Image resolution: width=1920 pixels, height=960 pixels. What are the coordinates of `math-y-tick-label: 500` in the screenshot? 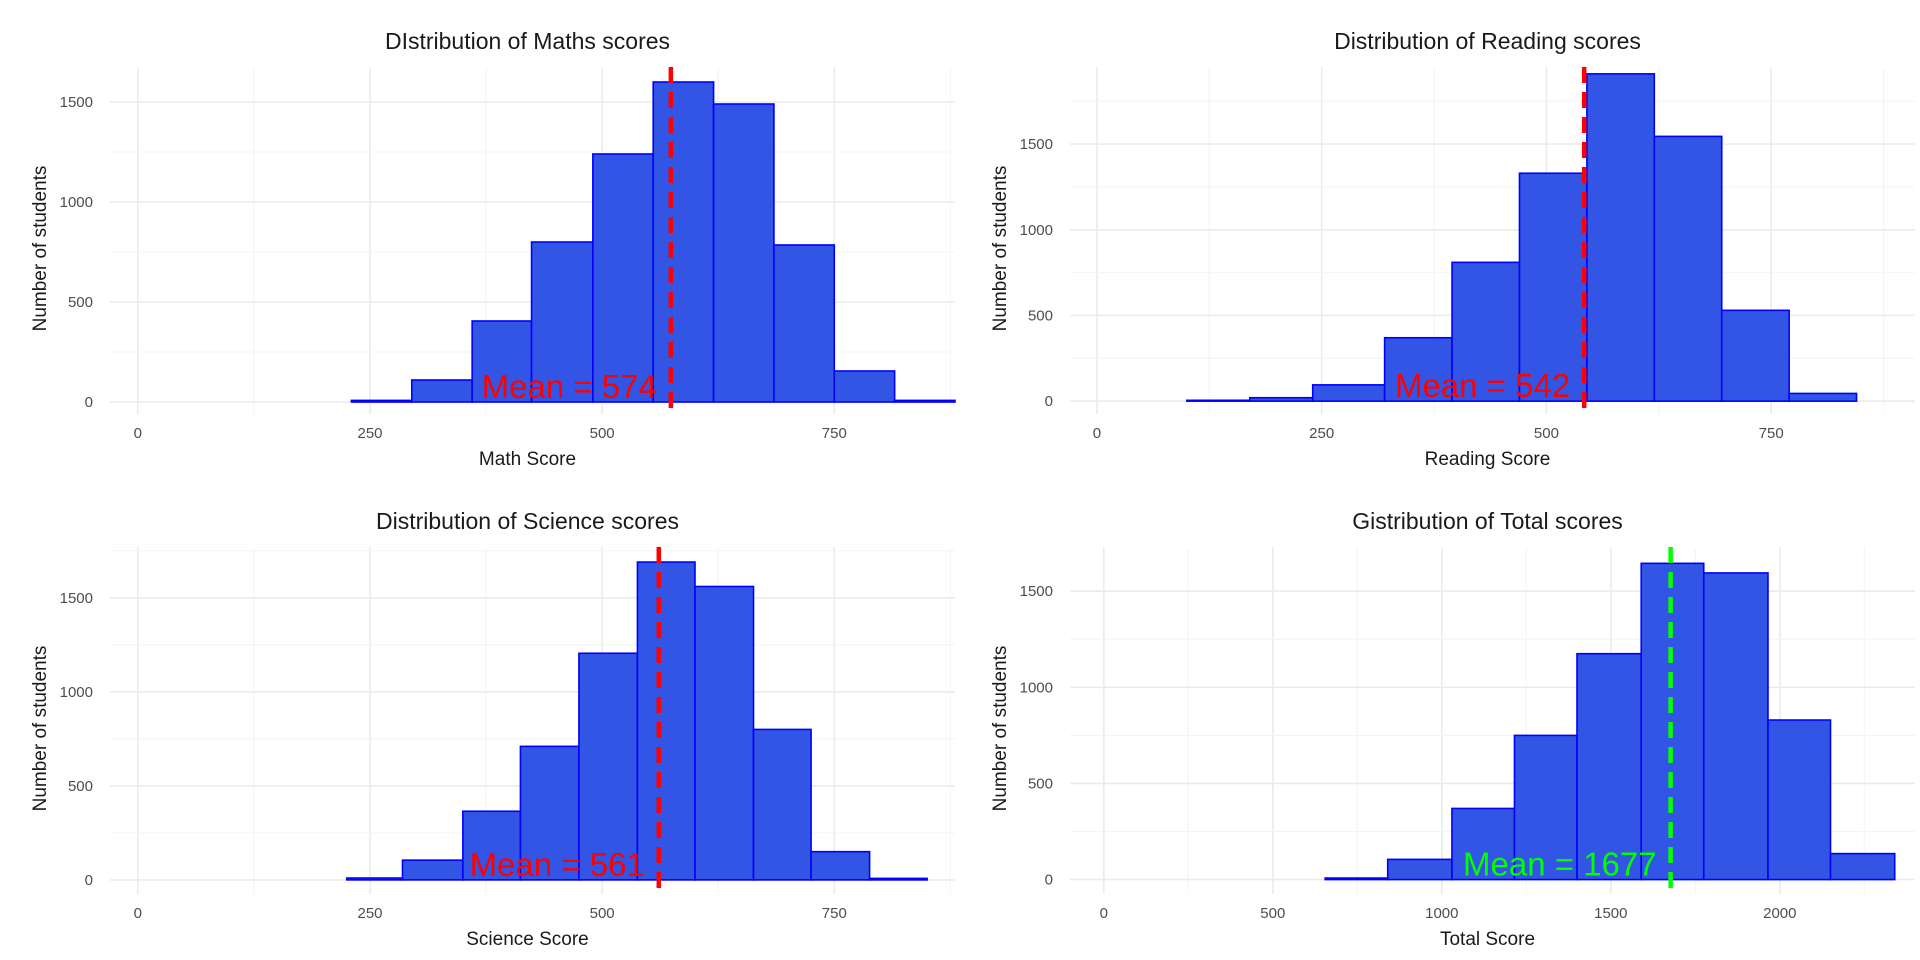 It's located at (80, 302).